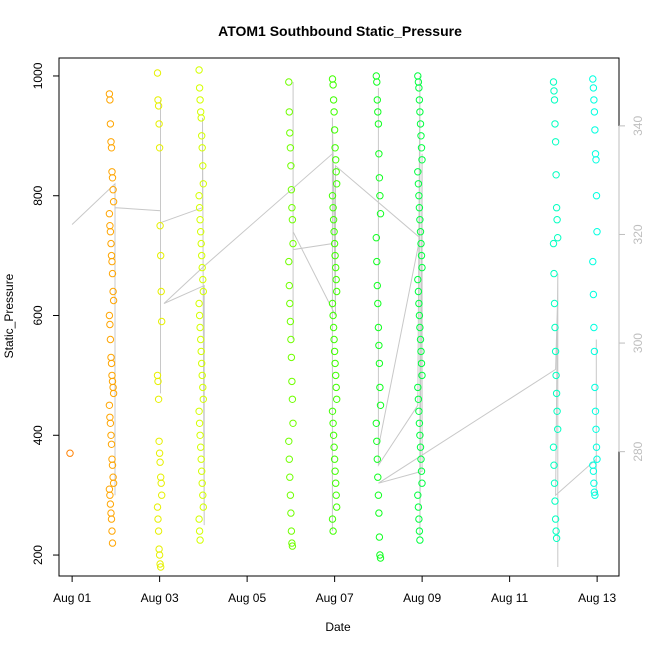  I want to click on y-tick-label: 600, so click(38, 315).